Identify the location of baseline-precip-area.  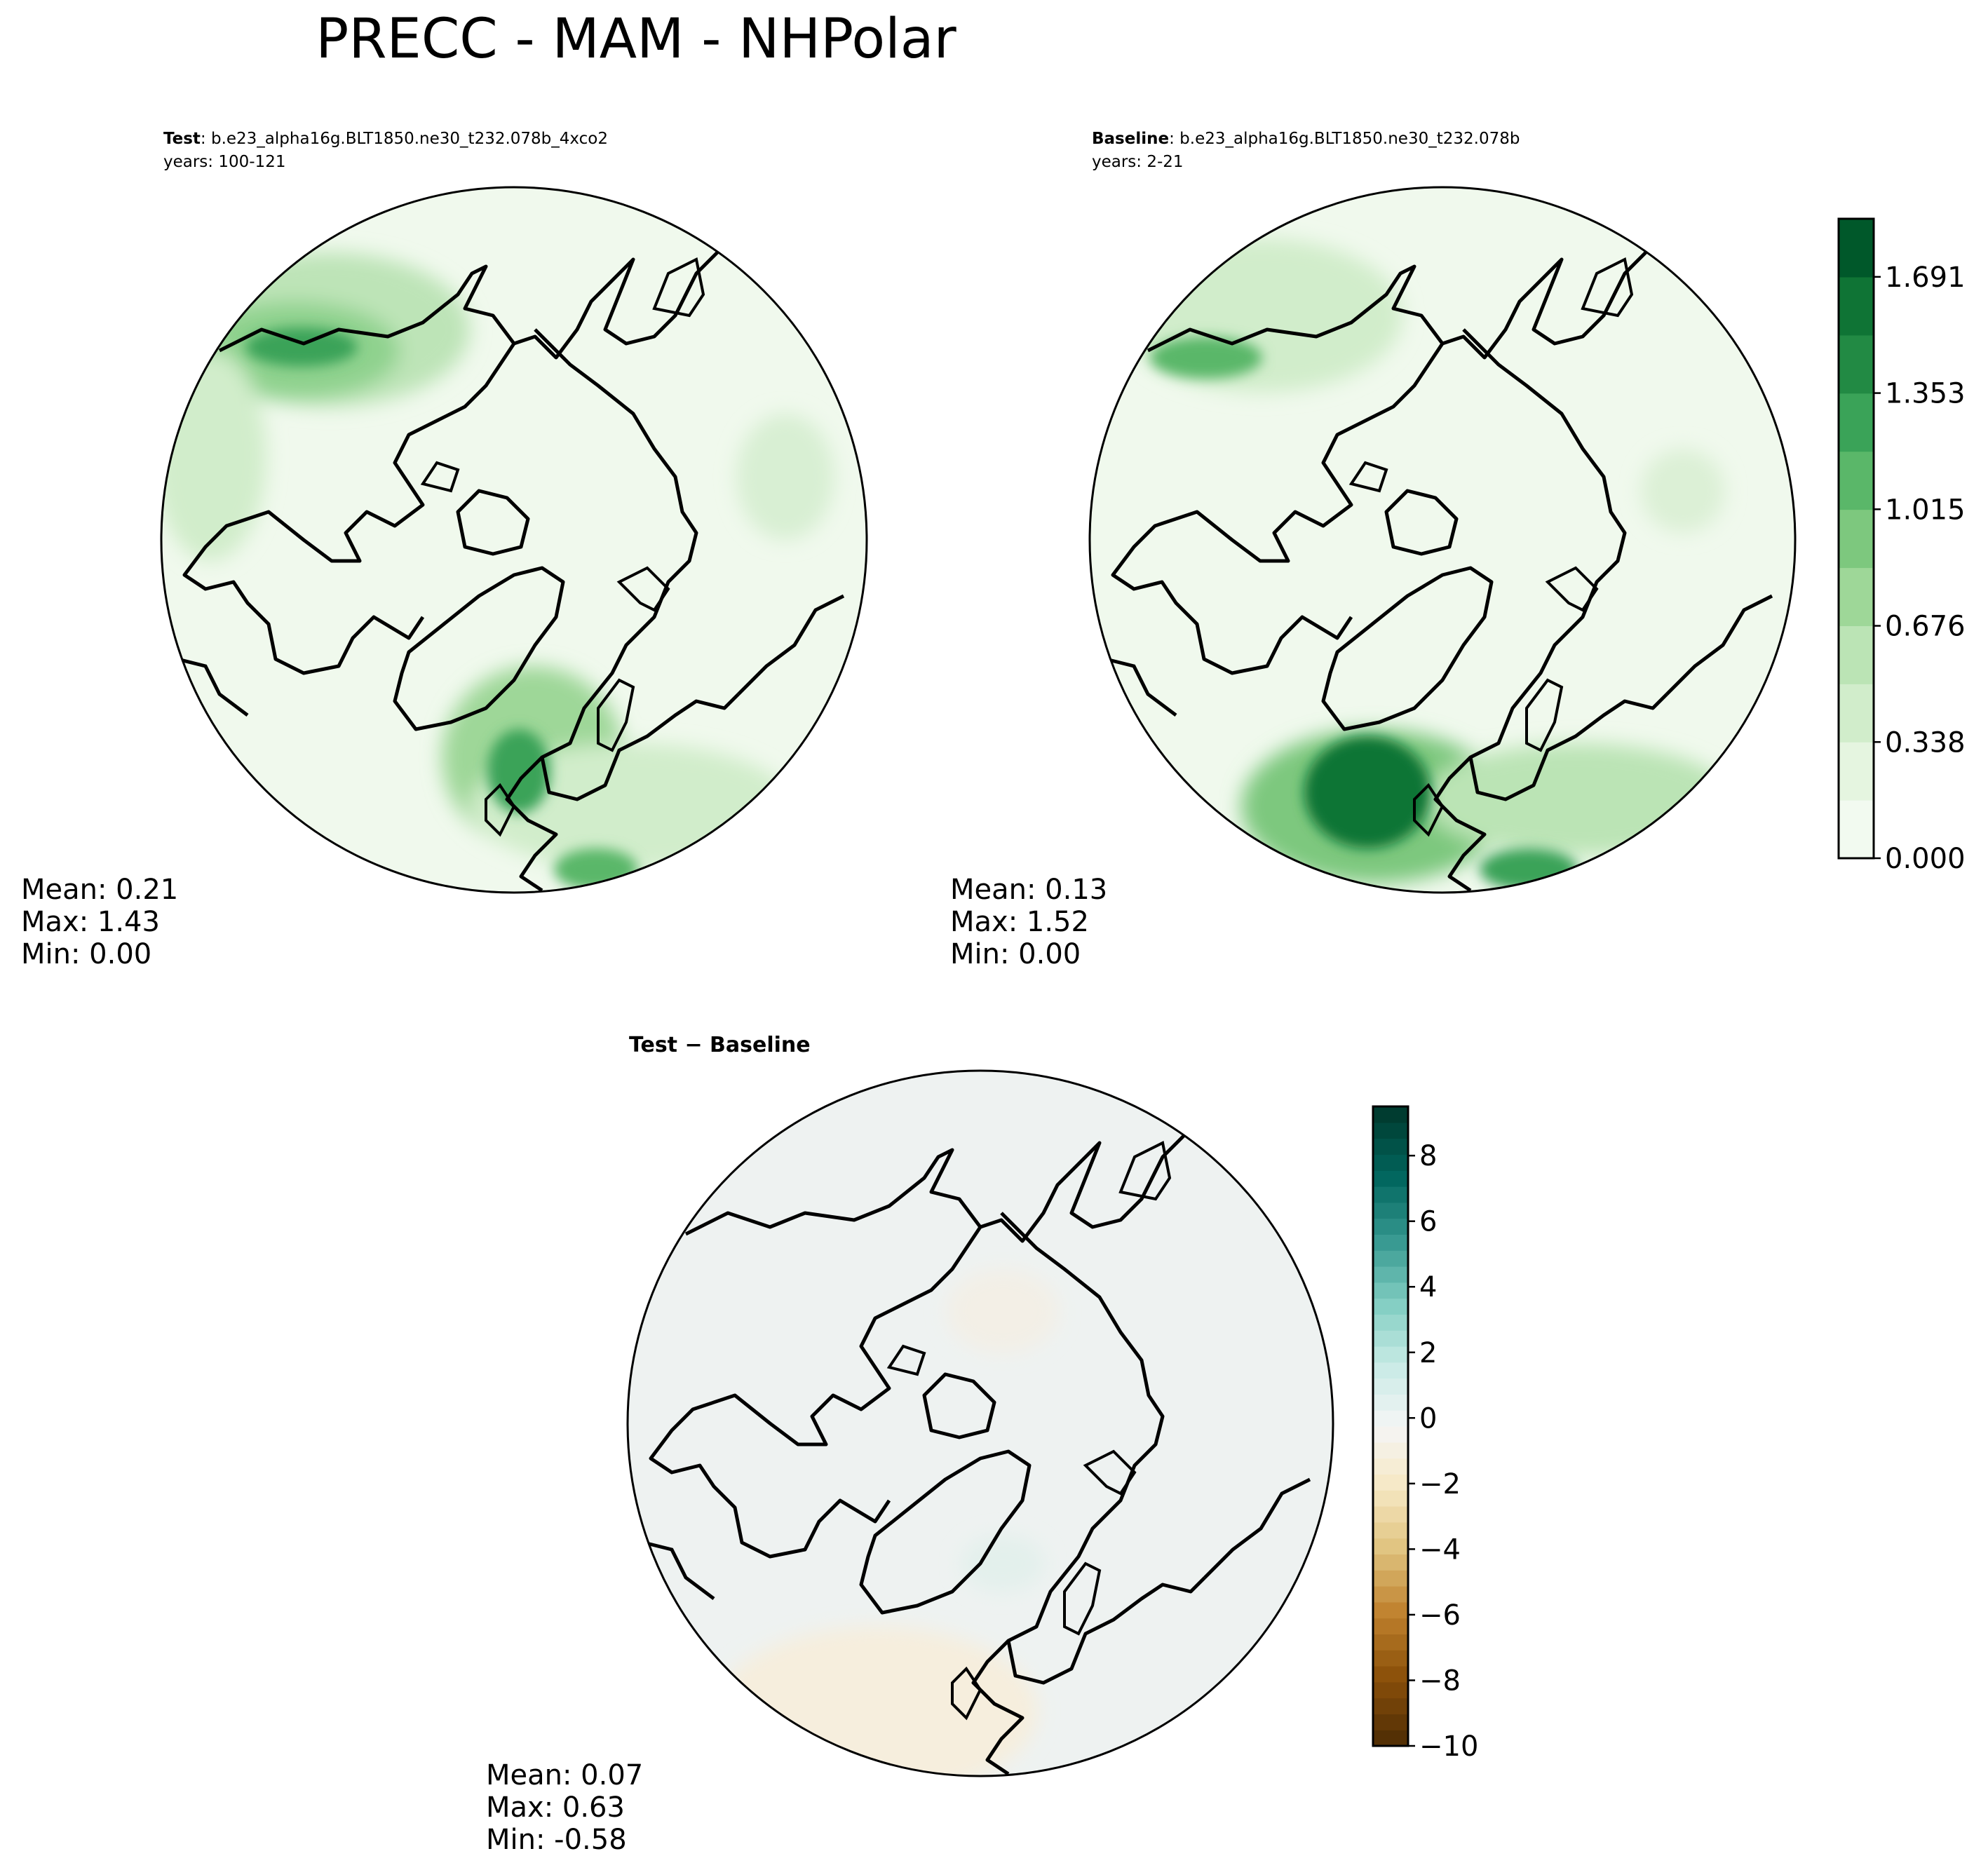
(1683, 491).